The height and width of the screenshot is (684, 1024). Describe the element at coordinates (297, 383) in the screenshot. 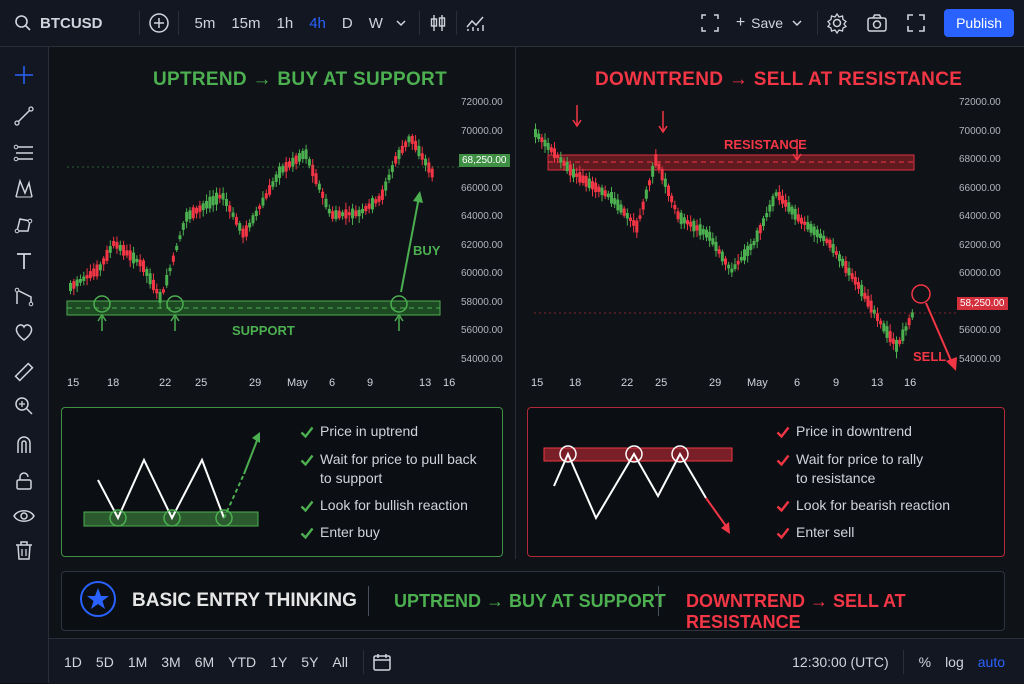

I see `left-xtick: May` at that location.